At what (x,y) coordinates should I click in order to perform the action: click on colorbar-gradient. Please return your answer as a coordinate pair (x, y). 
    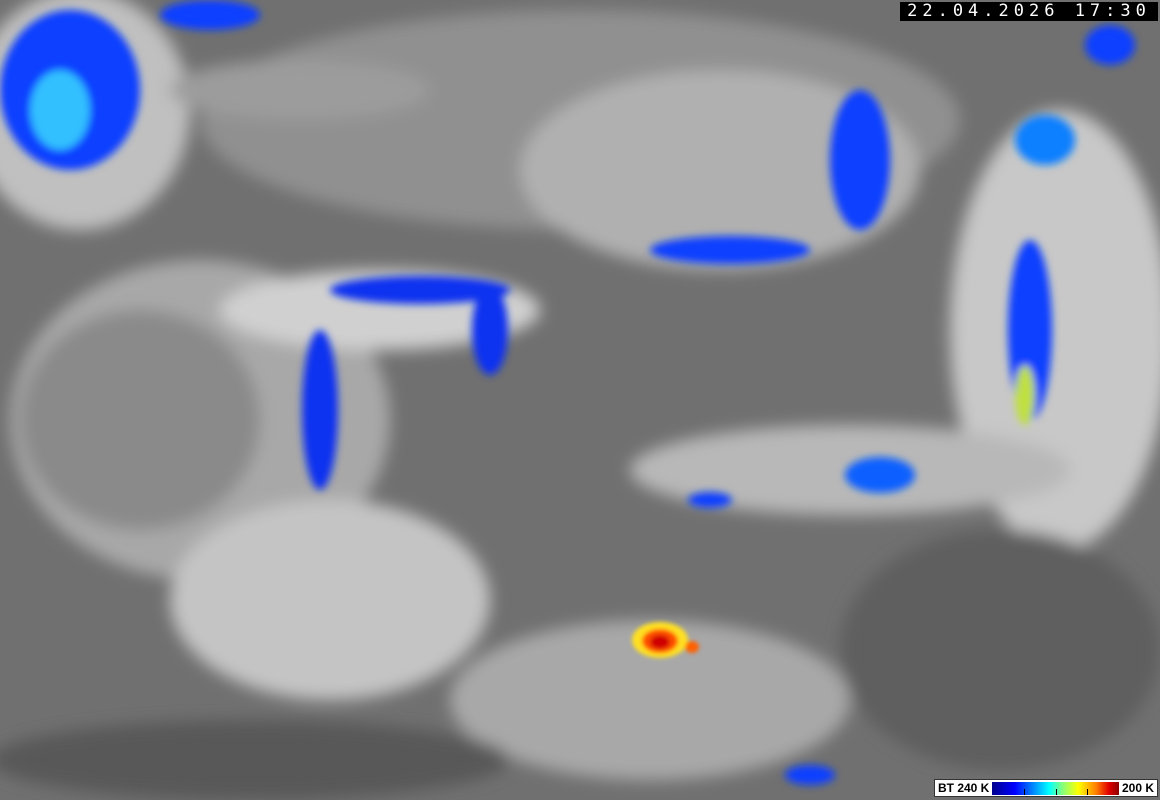
    Looking at the image, I should click on (1055, 788).